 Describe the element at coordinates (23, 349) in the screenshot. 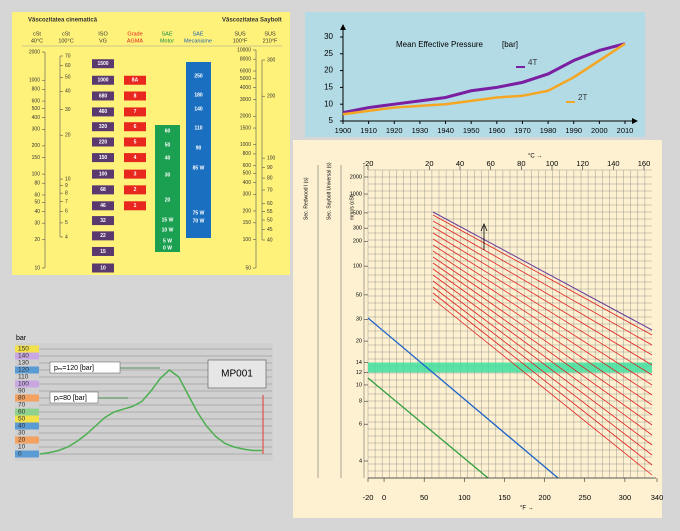

I see `y-tick-label: 150` at that location.